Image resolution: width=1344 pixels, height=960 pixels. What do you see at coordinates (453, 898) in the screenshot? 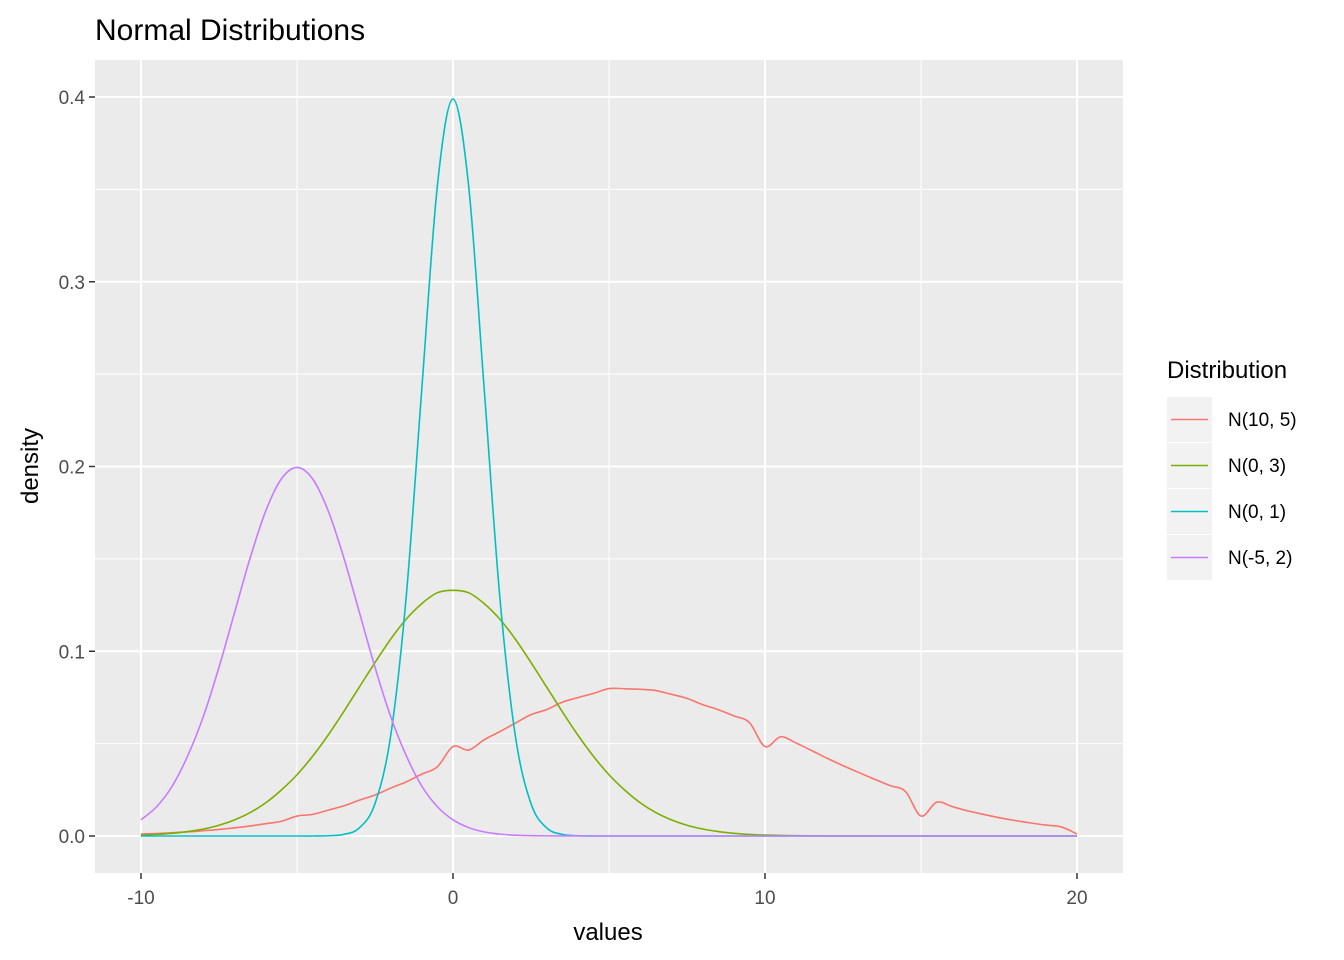
I see `x-tick-label: 0` at bounding box center [453, 898].